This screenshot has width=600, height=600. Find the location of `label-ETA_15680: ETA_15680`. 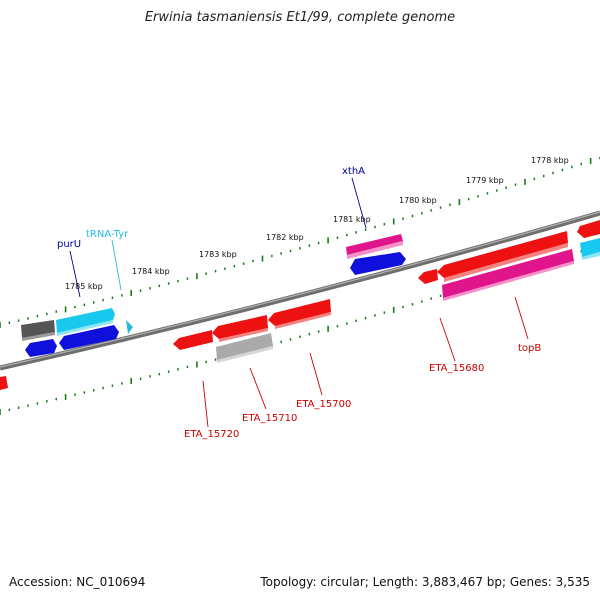

label-ETA_15680: ETA_15680 is located at coordinates (456, 368).